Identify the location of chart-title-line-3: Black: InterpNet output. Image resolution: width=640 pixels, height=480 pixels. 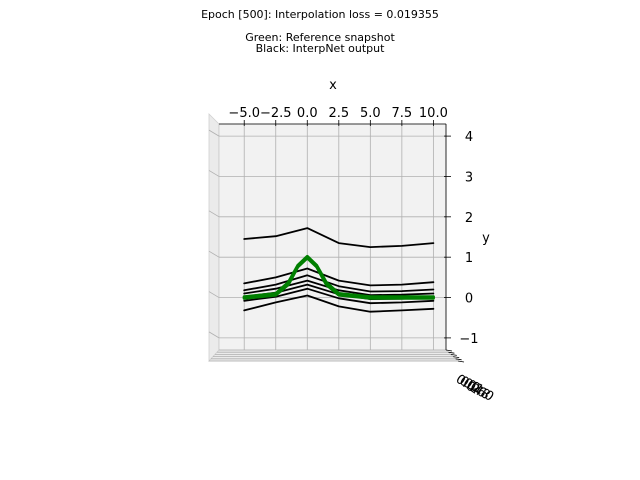
(321, 48).